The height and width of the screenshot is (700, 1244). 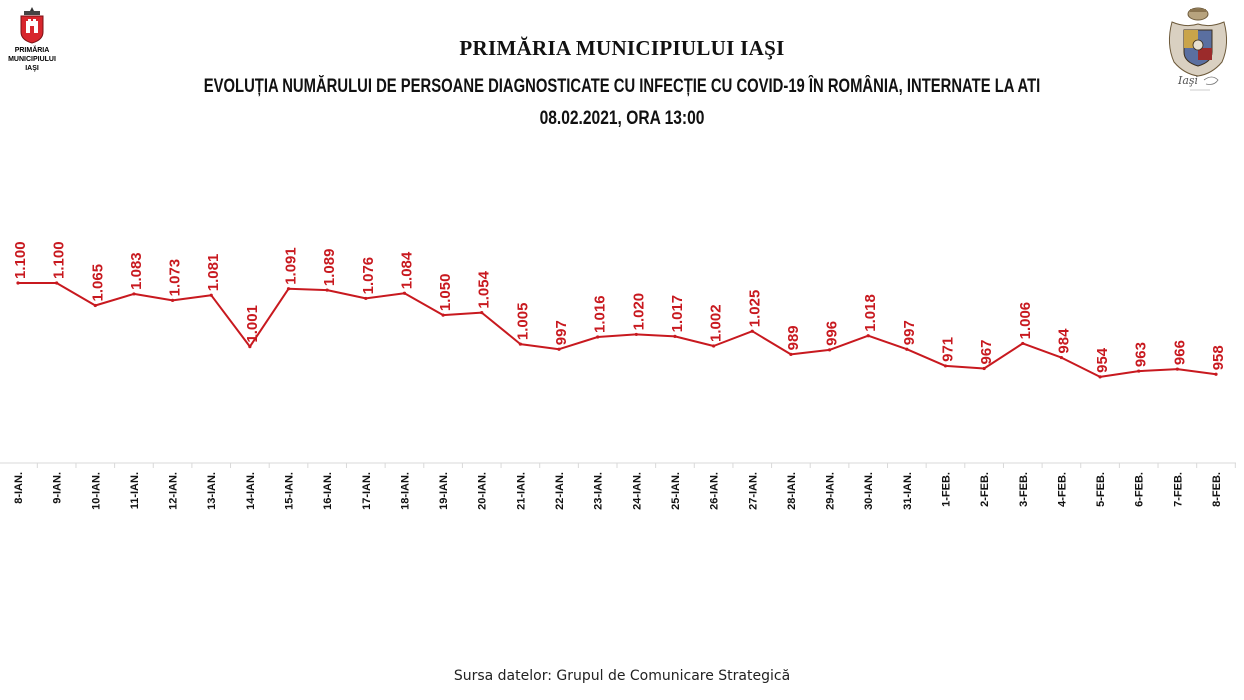 What do you see at coordinates (908, 491) in the screenshot?
I see `x-tick-label: 31-IAN.` at bounding box center [908, 491].